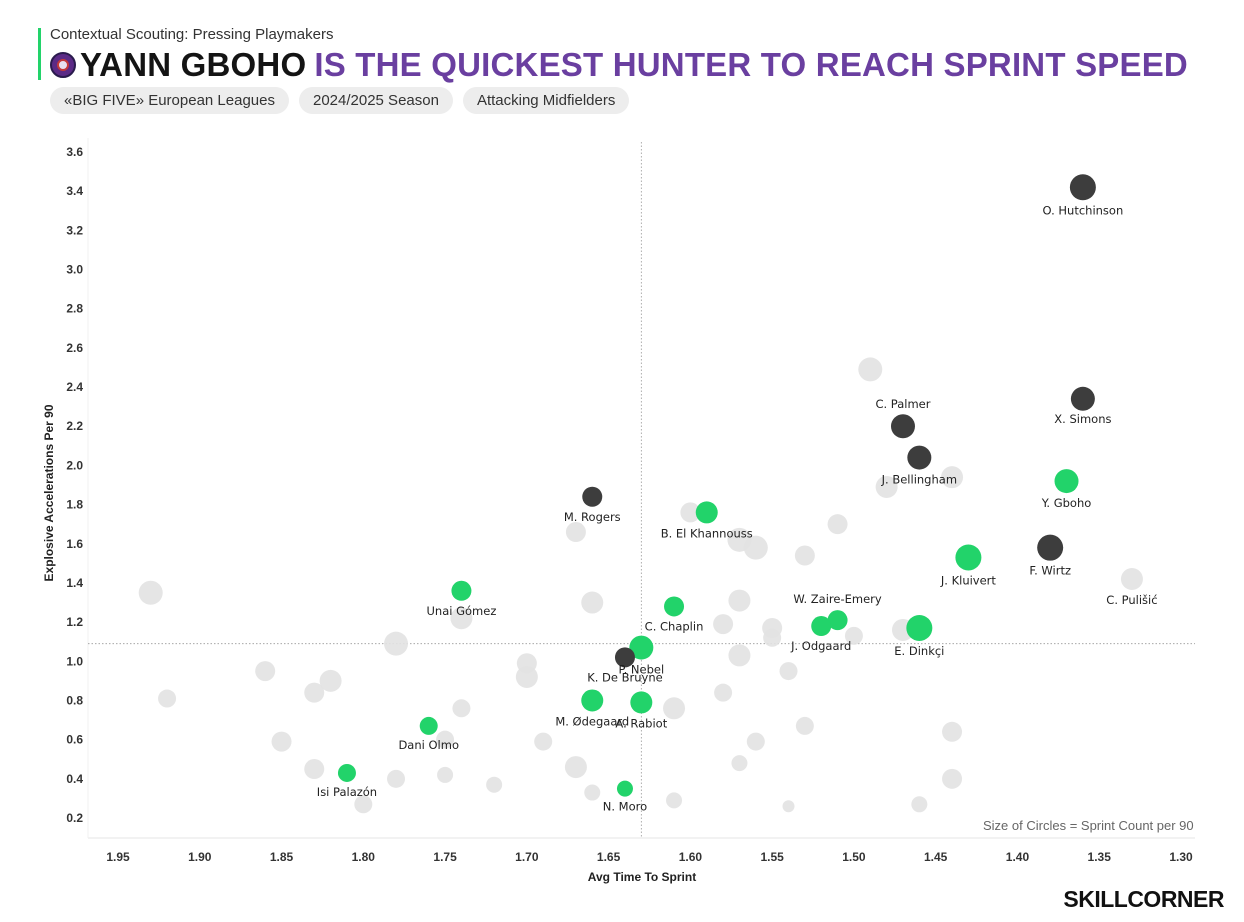 This screenshot has width=1244, height=922. I want to click on point-label: C. Pulišić, so click(1131, 600).